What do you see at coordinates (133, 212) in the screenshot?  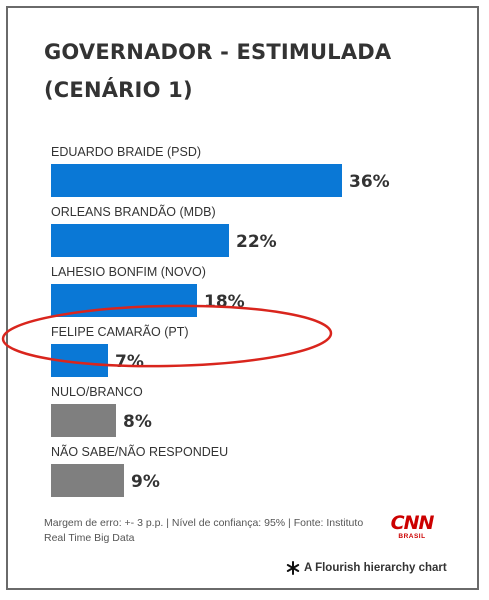 I see `bar-label: ORLEANS BRANDÃO (MDB)` at bounding box center [133, 212].